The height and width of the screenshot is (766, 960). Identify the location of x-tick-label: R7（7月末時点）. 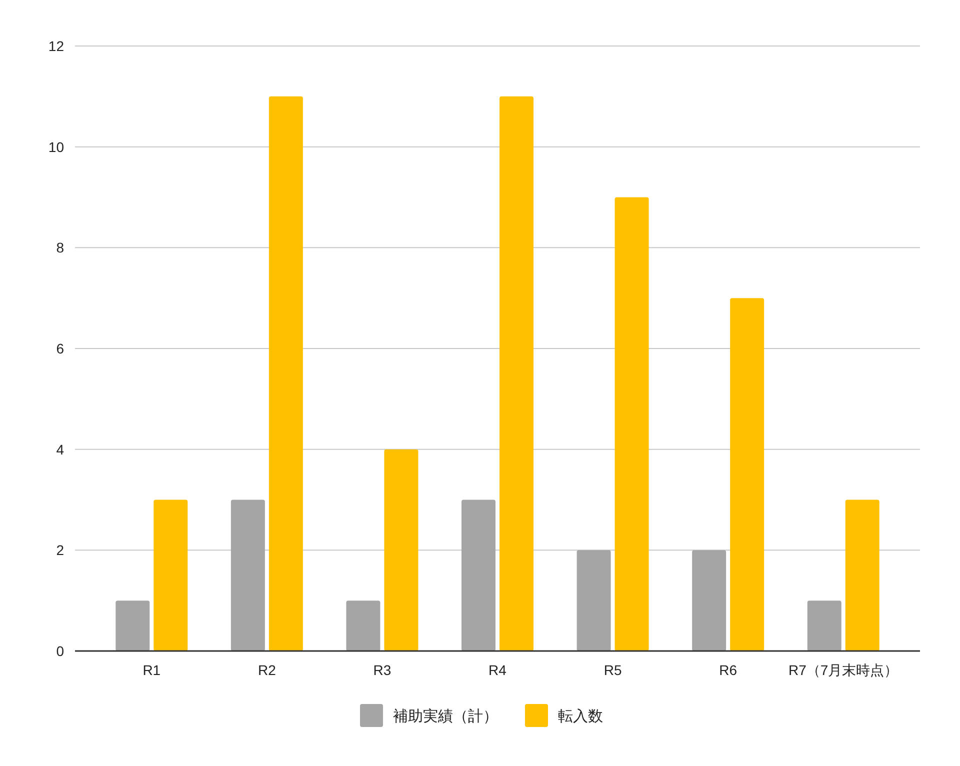
(843, 670).